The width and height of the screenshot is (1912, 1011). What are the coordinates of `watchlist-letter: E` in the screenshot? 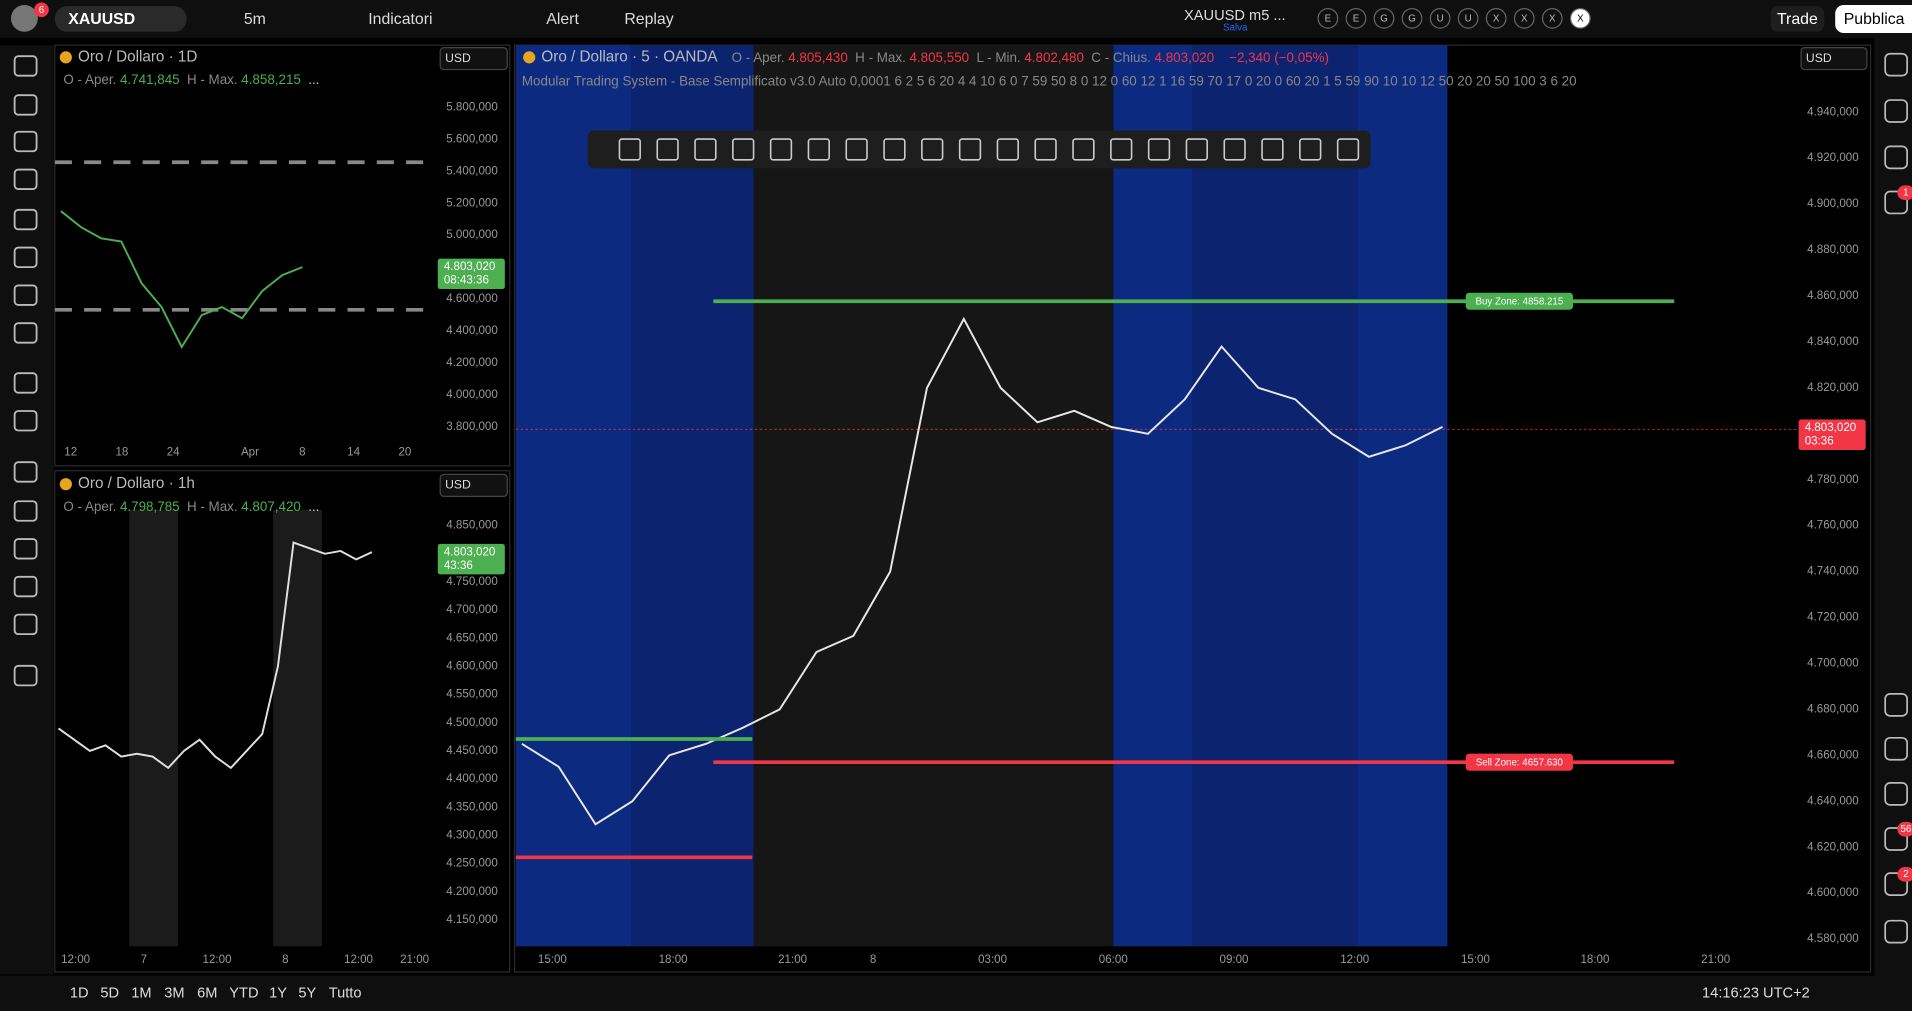 It's located at (1328, 19).